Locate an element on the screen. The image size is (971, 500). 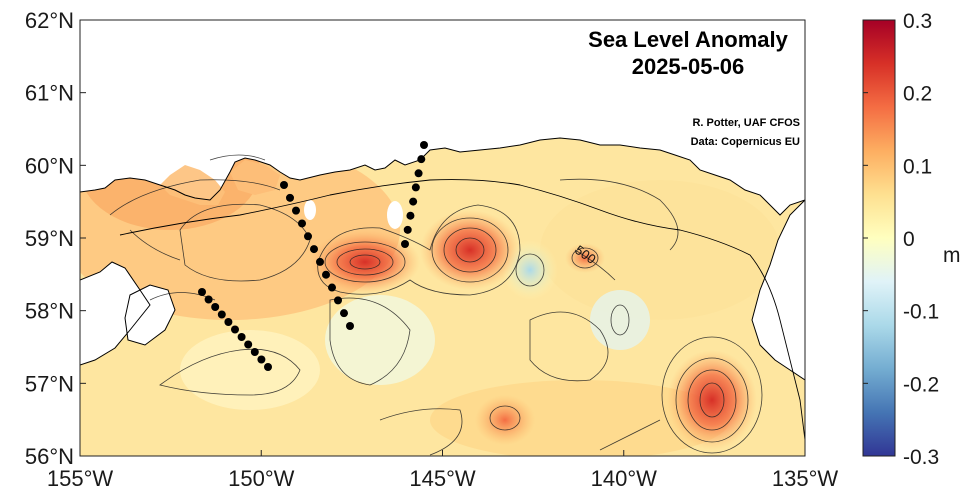
lat-tick-label: 58°N is located at coordinates (49, 311).